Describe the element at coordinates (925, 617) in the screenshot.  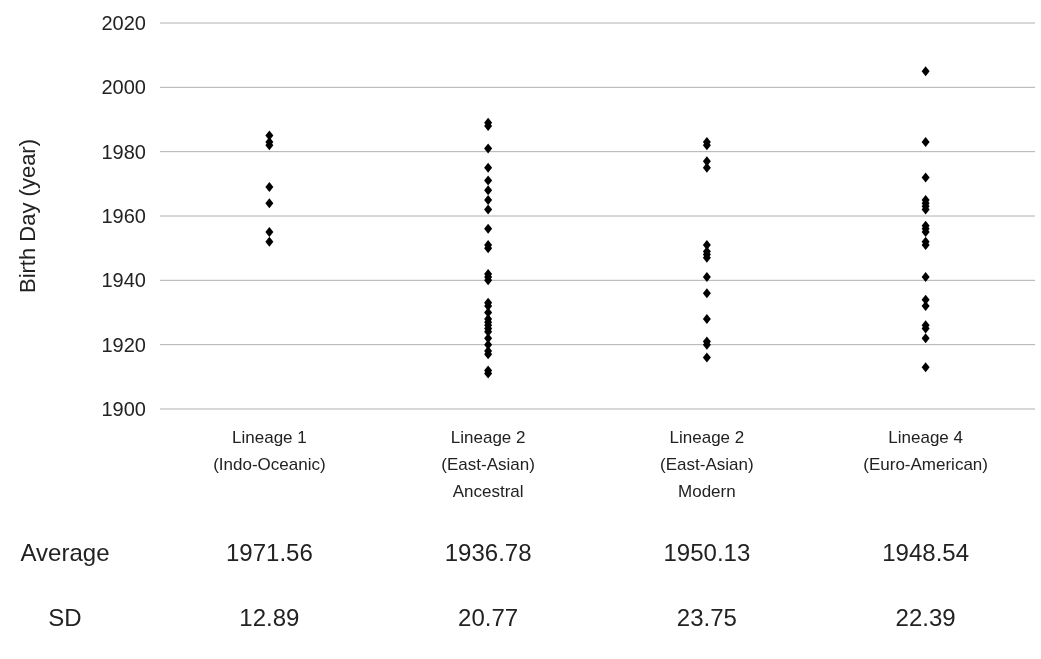
I see `text: 22.39` at that location.